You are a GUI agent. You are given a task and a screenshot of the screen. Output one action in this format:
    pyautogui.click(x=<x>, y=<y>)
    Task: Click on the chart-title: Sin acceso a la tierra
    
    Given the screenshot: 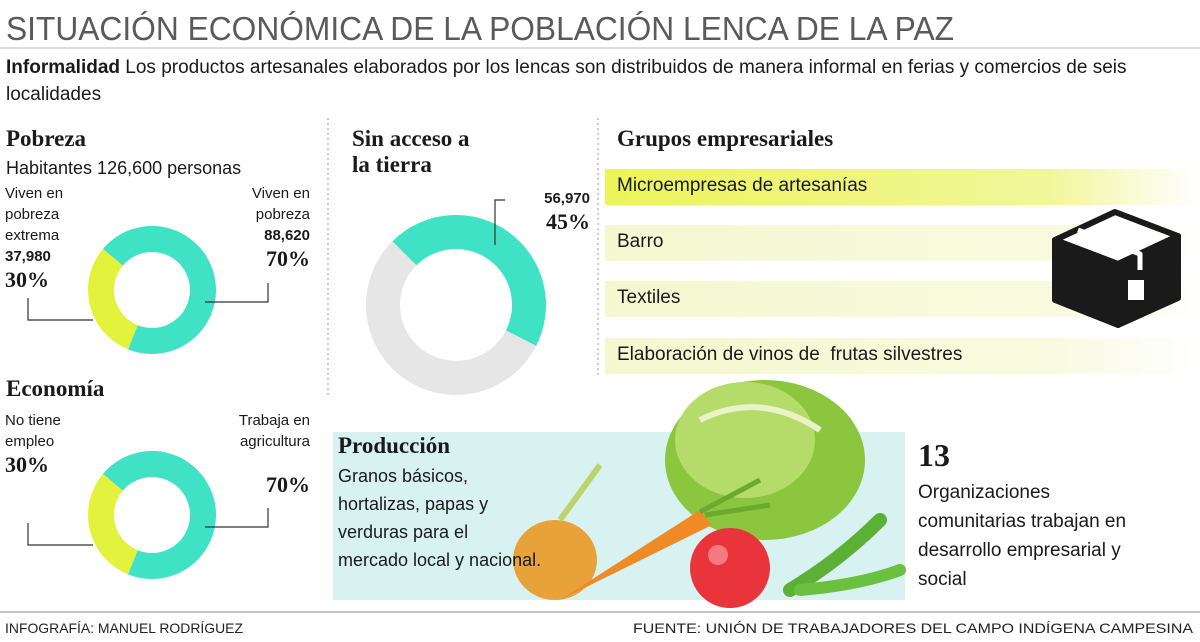 What is the action you would take?
    pyautogui.click(x=411, y=151)
    